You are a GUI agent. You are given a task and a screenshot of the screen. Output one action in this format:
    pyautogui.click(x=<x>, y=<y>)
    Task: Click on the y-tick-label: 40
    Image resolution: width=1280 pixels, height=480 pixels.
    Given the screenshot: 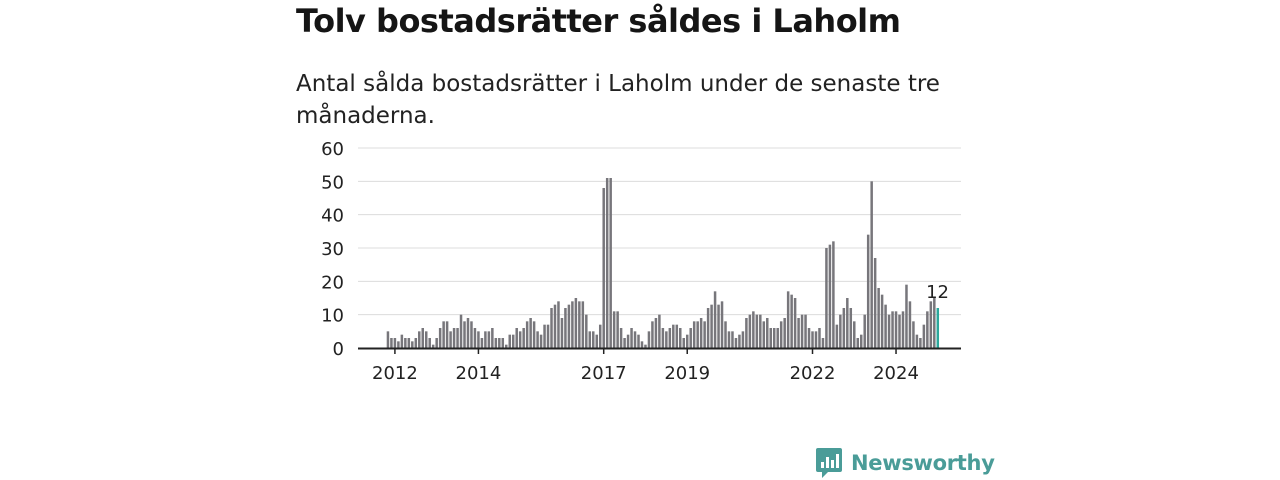 What is the action you would take?
    pyautogui.click(x=332, y=216)
    